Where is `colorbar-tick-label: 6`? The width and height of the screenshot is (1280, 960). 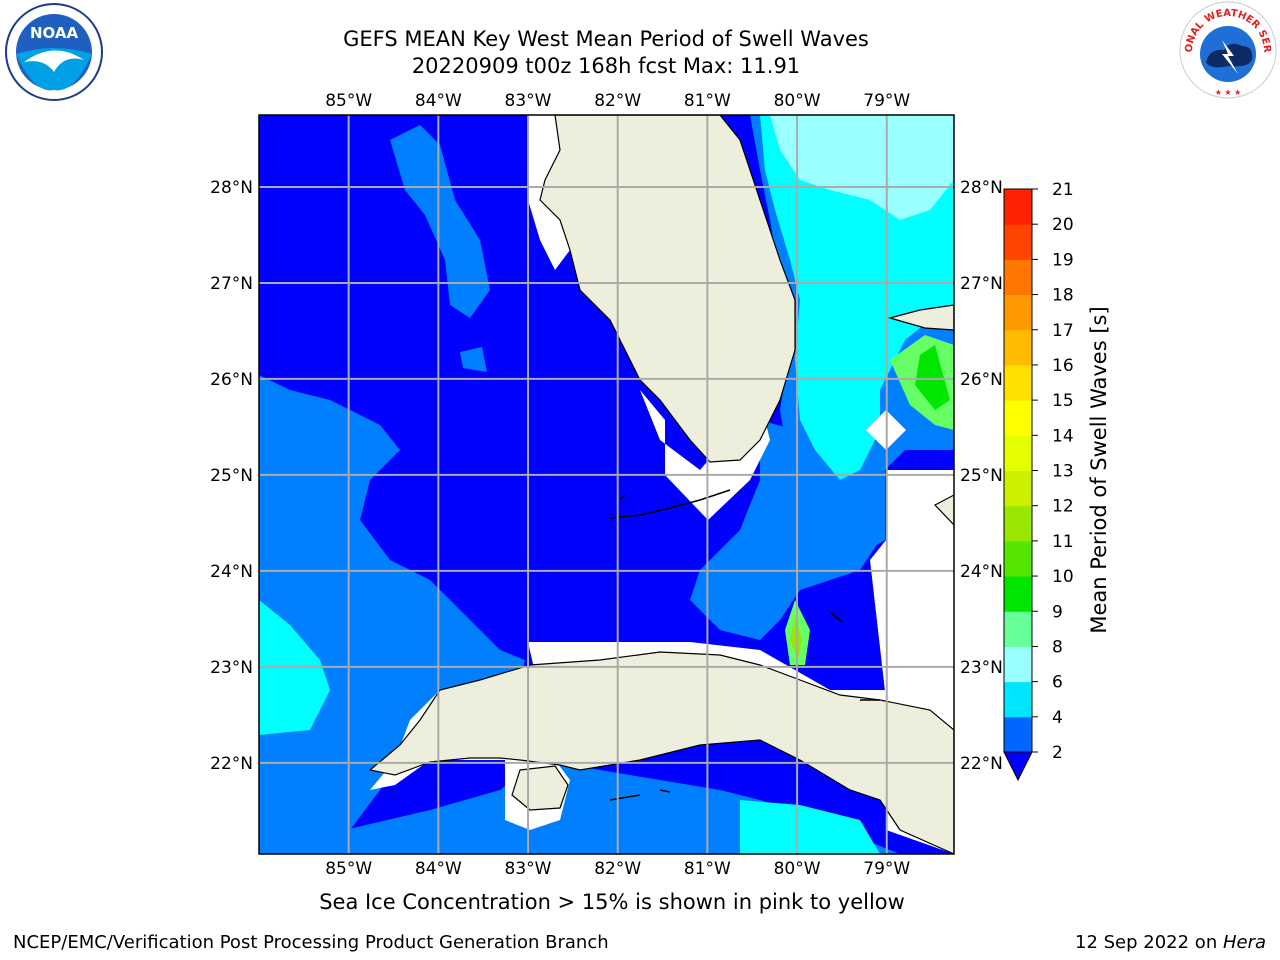
colorbar-tick-label: 6 is located at coordinates (1057, 683).